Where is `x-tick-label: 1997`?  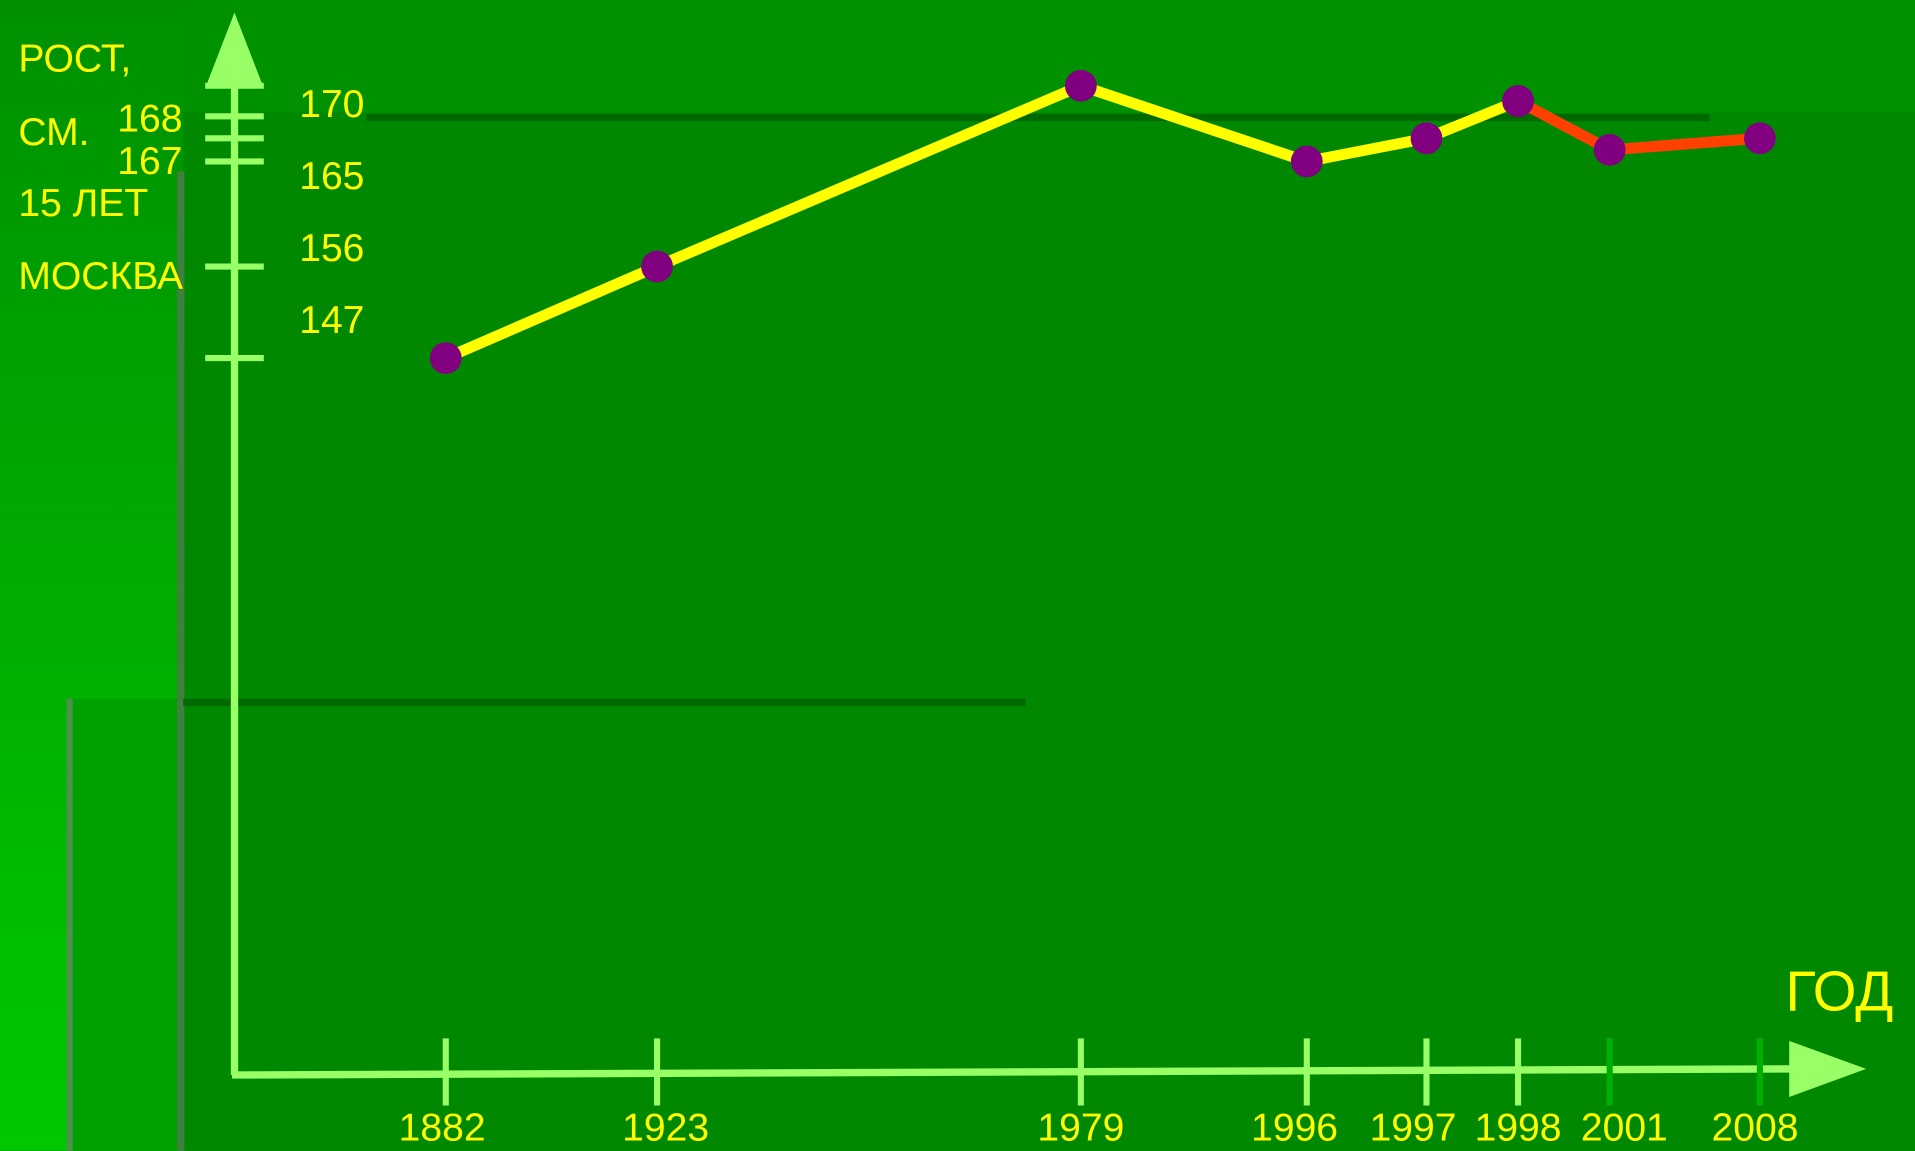 x-tick-label: 1997 is located at coordinates (1413, 1127).